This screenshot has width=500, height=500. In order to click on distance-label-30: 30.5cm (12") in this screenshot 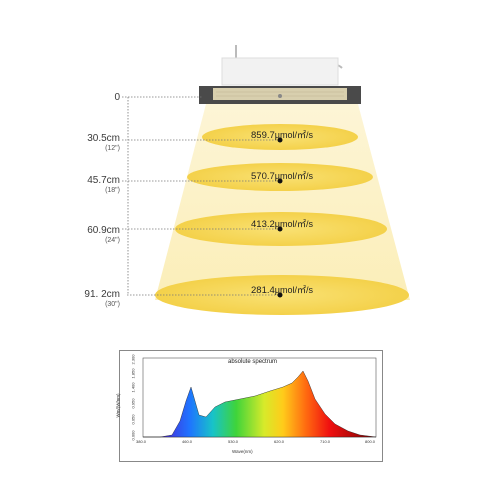, I will do `click(103, 142)`.